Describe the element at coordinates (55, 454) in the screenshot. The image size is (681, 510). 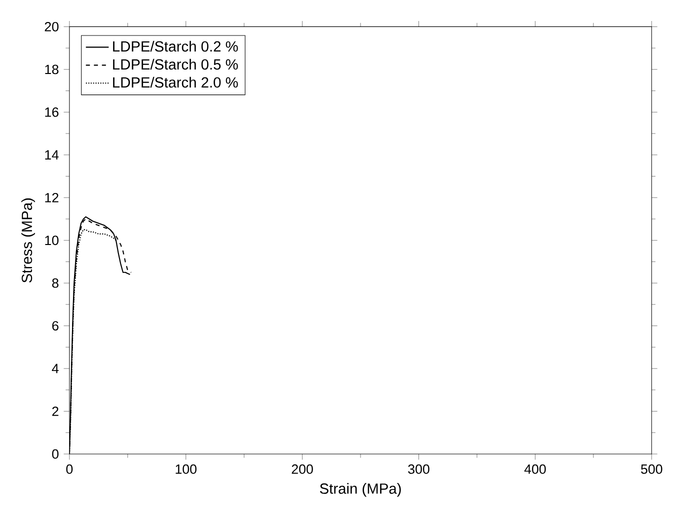
I see `y-tick-label: 0` at that location.